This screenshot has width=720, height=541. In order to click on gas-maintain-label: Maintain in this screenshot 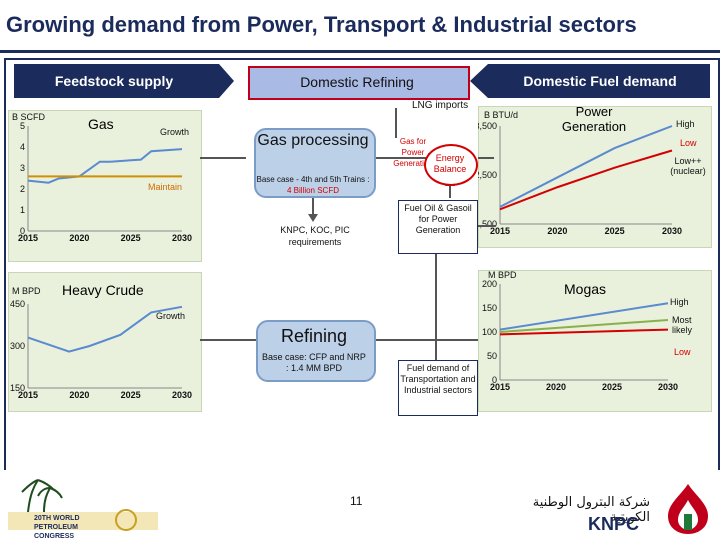, I will do `click(165, 187)`.